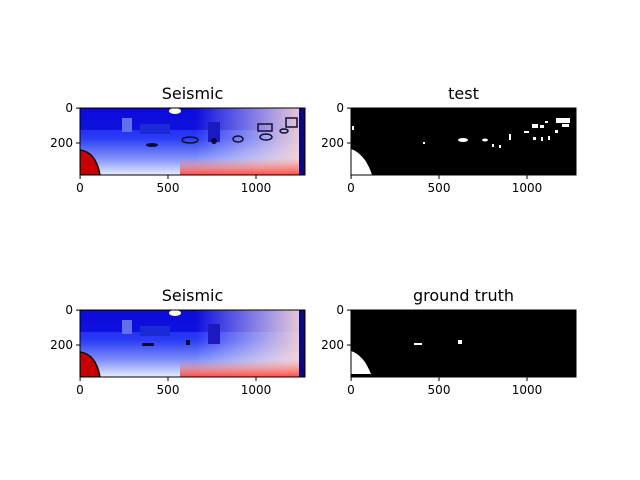 Image resolution: width=640 pixels, height=480 pixels. I want to click on seismic-image-bottom, so click(192, 343).